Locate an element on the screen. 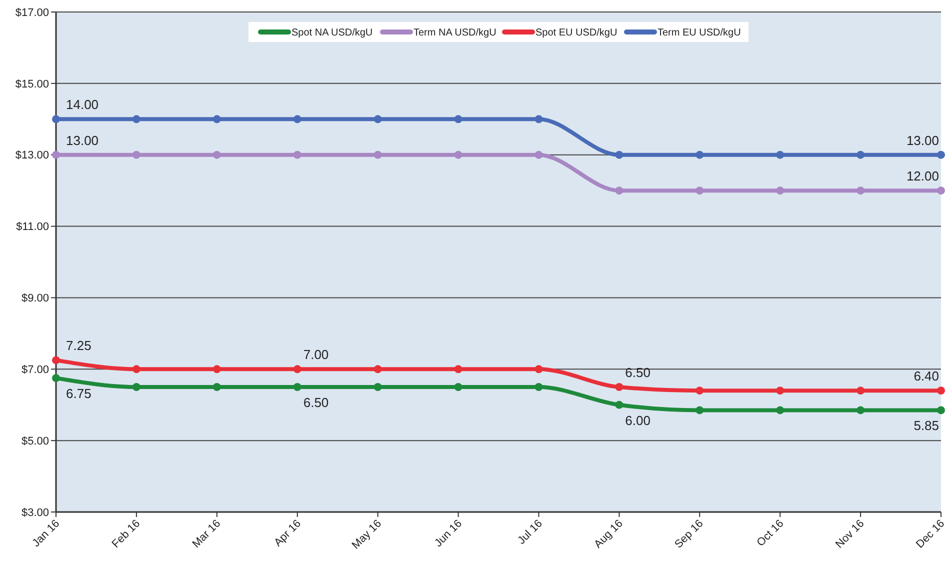 The width and height of the screenshot is (949, 564). x-tick-label: Jul 16 is located at coordinates (530, 532).